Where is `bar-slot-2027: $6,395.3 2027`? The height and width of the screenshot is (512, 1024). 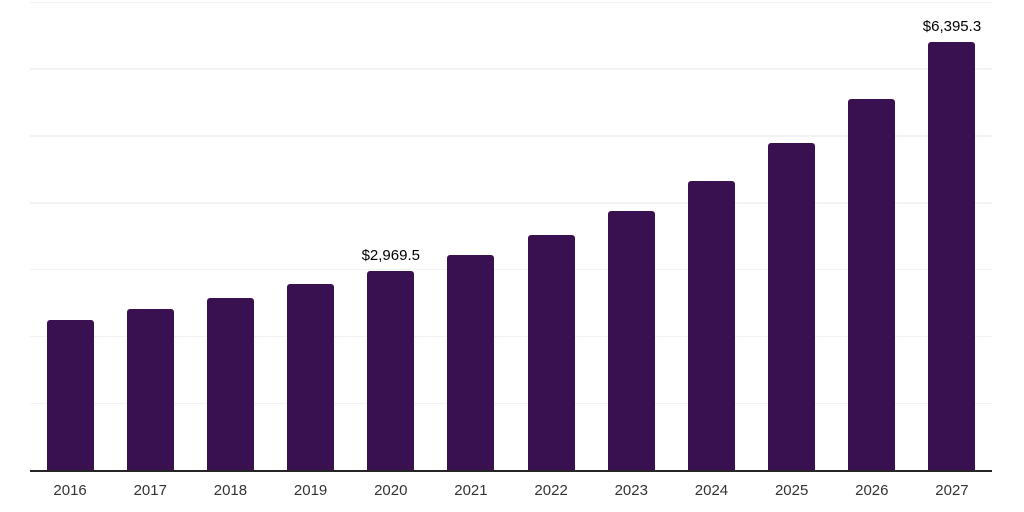 bar-slot-2027: $6,395.3 2027 is located at coordinates (952, 250).